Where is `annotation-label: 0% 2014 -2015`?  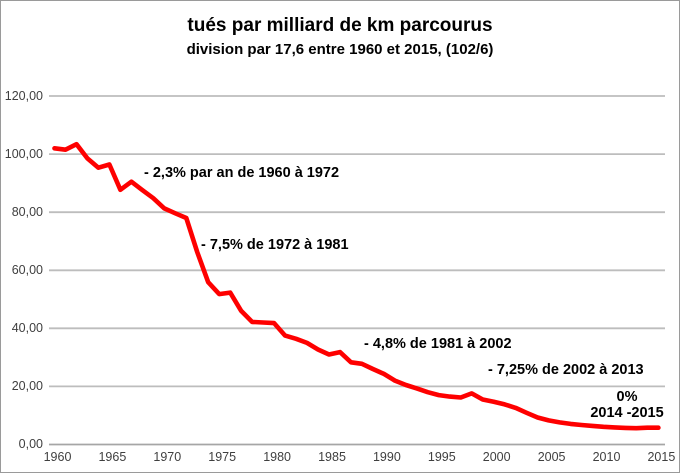 annotation-label: 0% 2014 -2015 is located at coordinates (627, 405).